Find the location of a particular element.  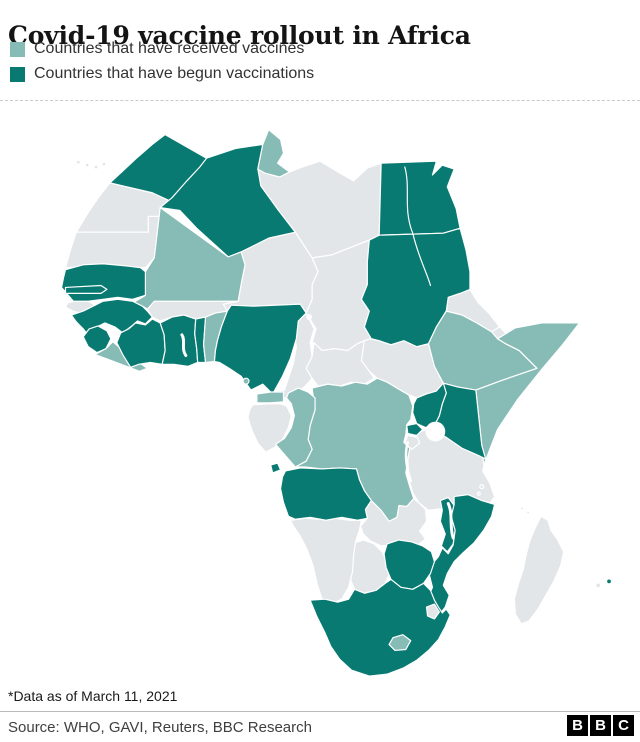

dashed-divider is located at coordinates (320, 100).